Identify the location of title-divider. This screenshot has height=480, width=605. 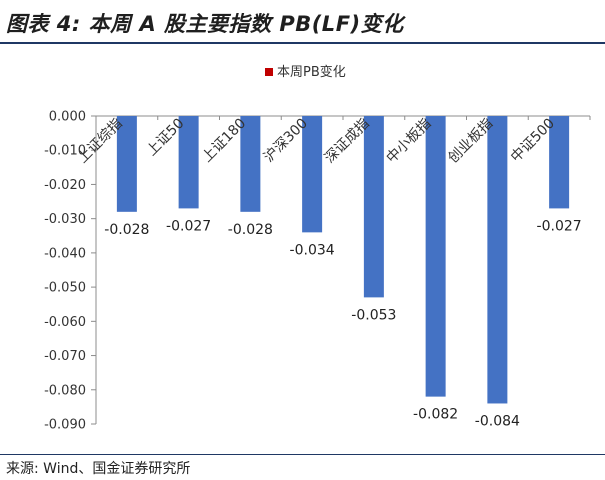
(302, 43).